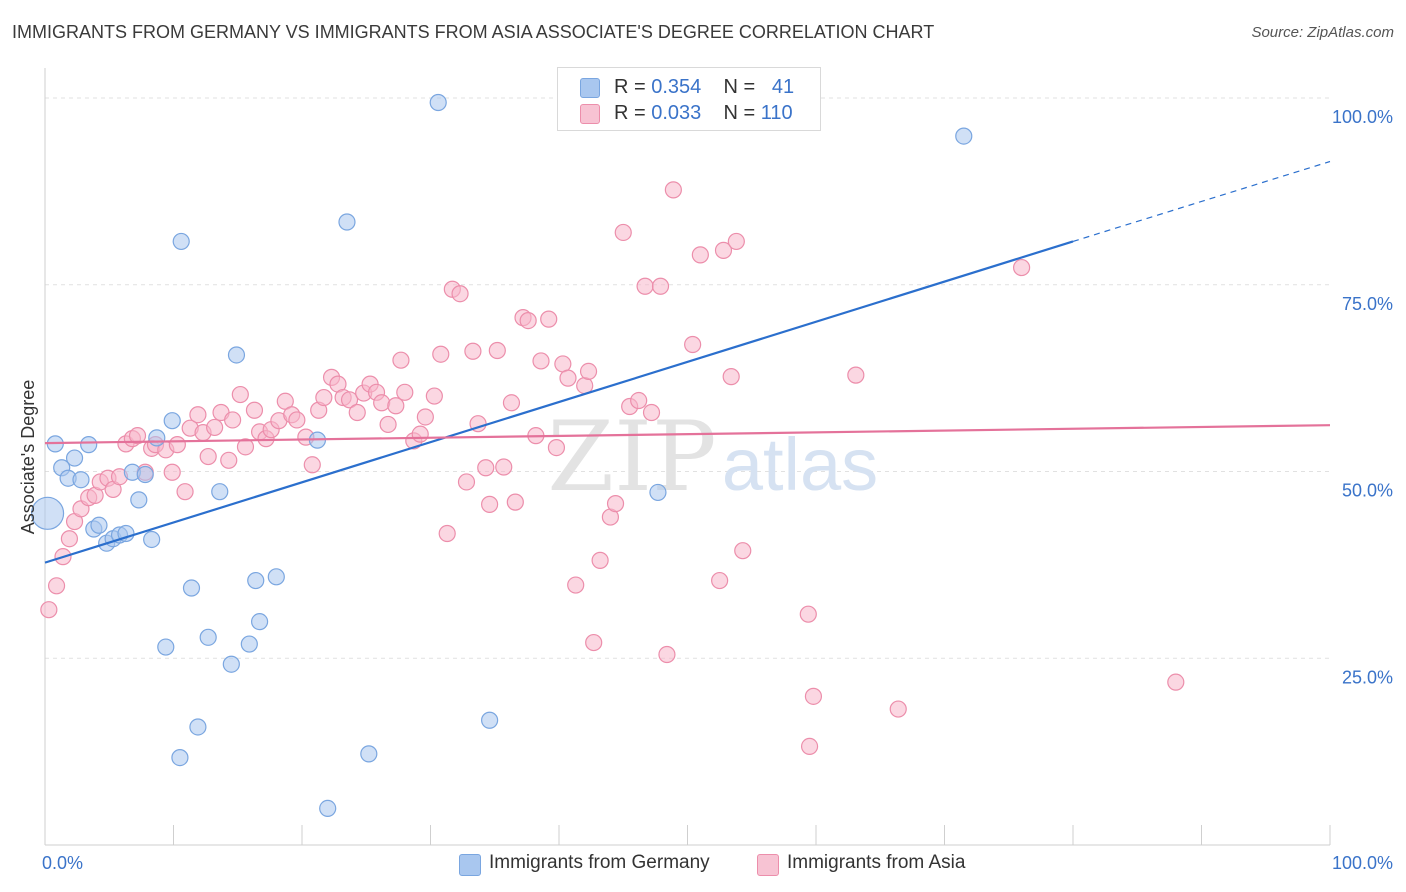 The height and width of the screenshot is (892, 1406). Describe the element at coordinates (631, 457) in the screenshot. I see `watermark-zip: ZIP` at that location.